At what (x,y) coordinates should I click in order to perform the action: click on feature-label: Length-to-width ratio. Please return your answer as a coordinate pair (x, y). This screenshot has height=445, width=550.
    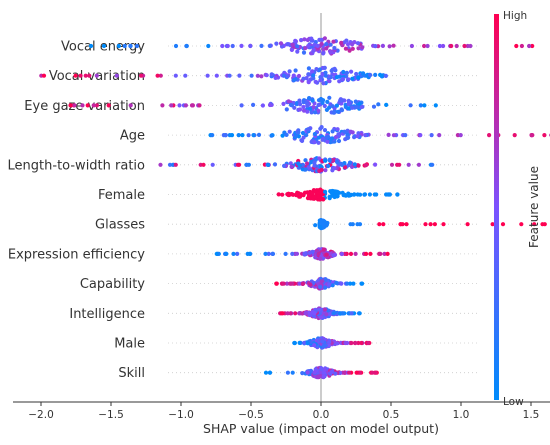
    Looking at the image, I should click on (76, 165).